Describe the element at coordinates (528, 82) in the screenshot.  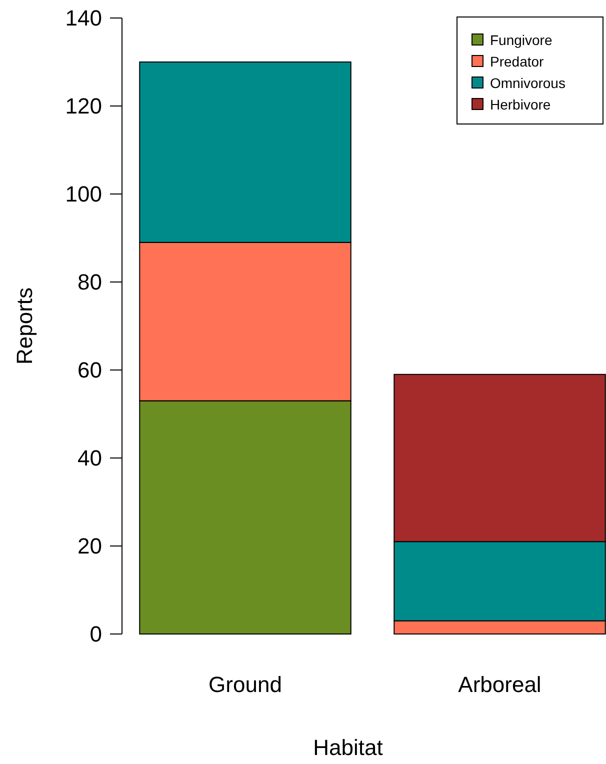
I see `legend-label: Omnivorous` at that location.